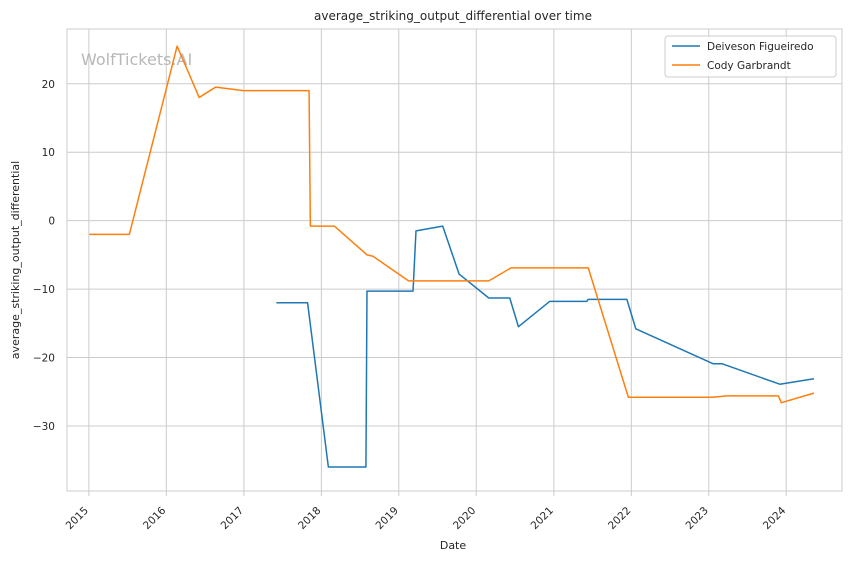  I want to click on legend-label-cody-garbrandt: Cody Garbrandt, so click(749, 66).